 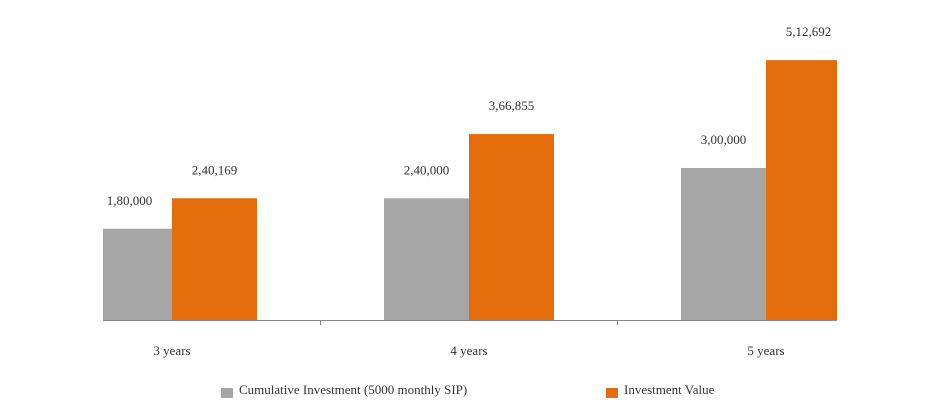 I want to click on legend-label: Investment Value, so click(x=669, y=389).